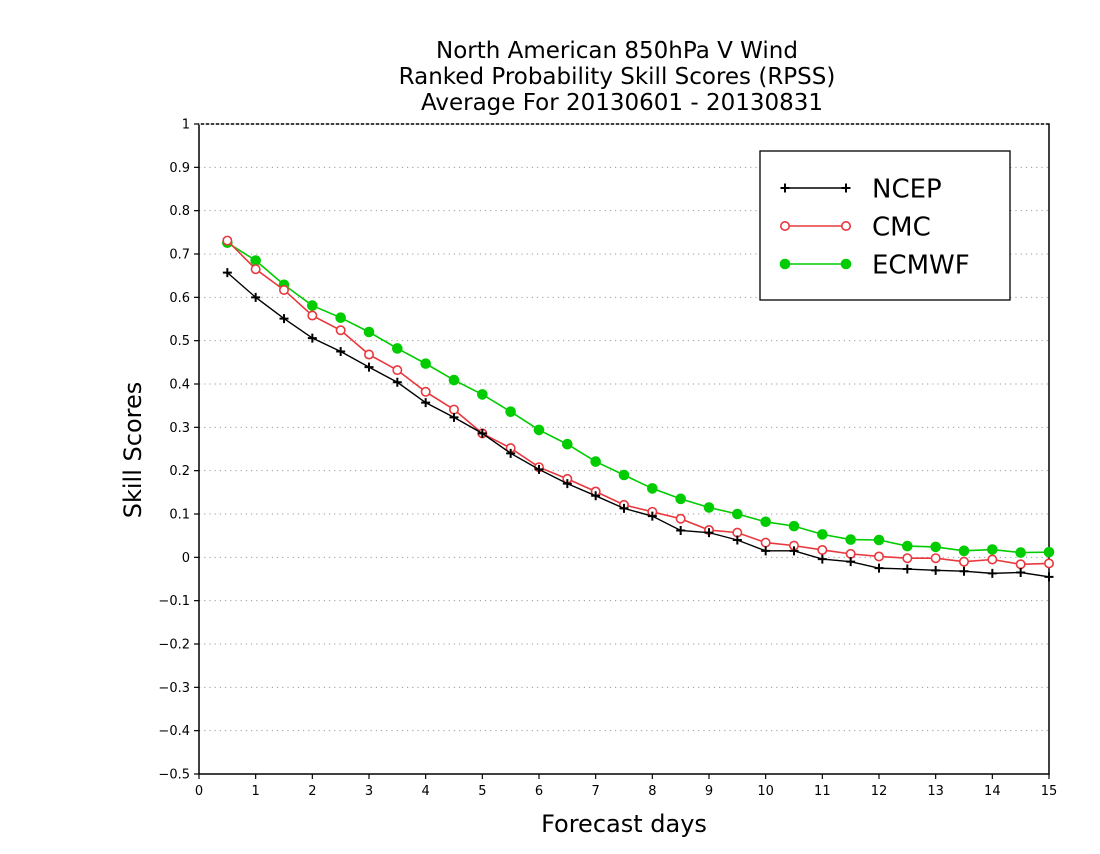  What do you see at coordinates (179, 341) in the screenshot?
I see `y-tick-label: 0.5` at bounding box center [179, 341].